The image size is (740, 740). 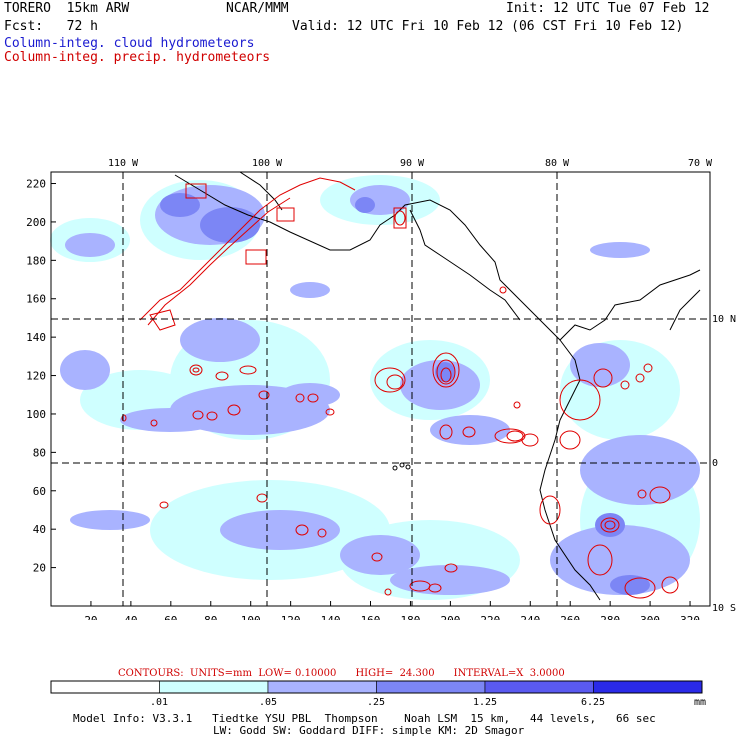 What do you see at coordinates (724, 464) in the screenshot?
I see `latitude-labels: 10 N 0 10 S` at bounding box center [724, 464].